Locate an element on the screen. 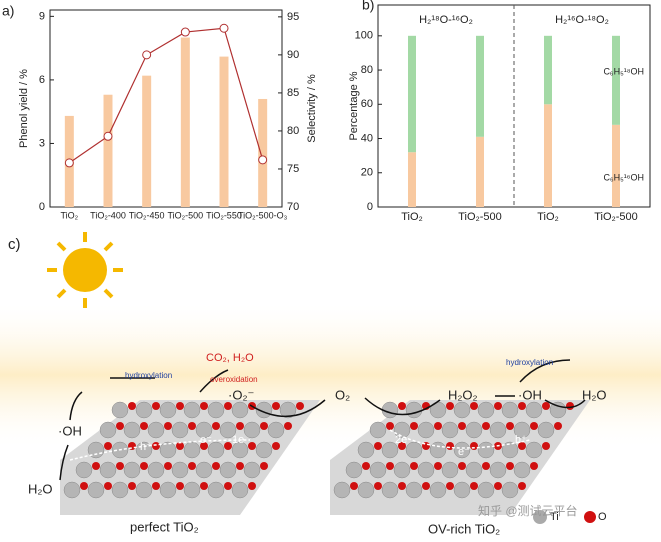  label: H₂O is located at coordinates (40, 488).